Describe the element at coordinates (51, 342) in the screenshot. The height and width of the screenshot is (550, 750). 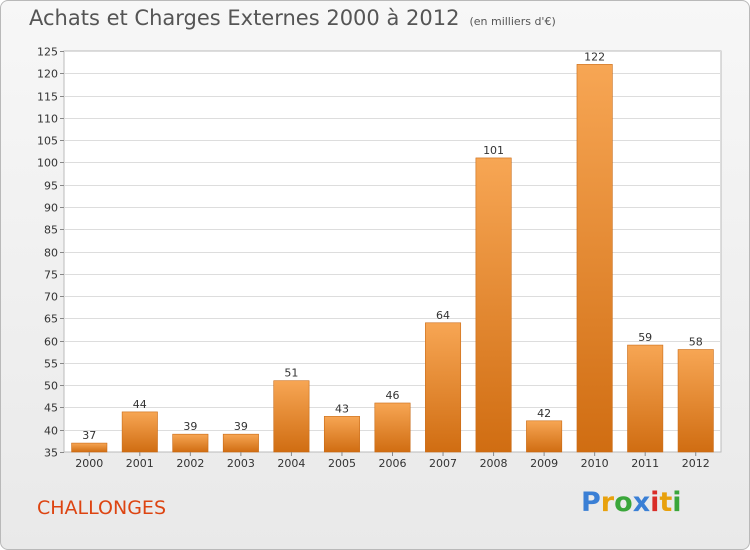
I see `y-tick-label: 60` at that location.